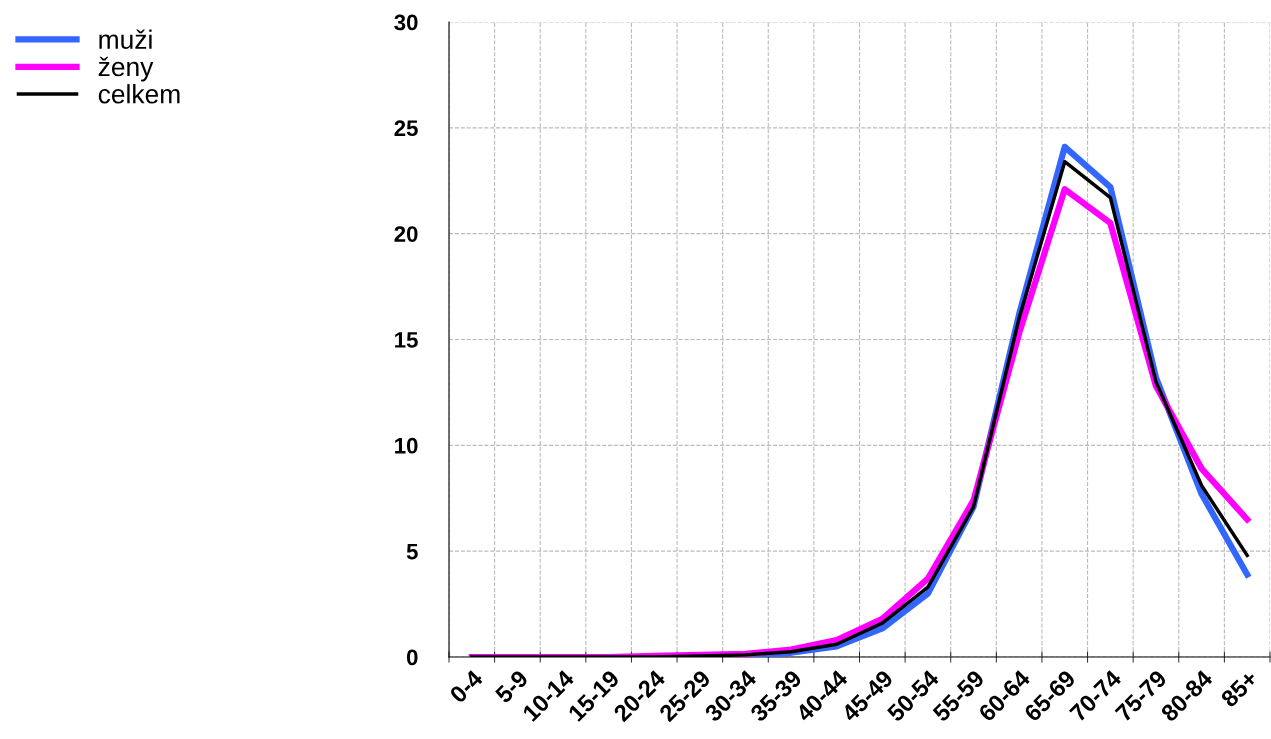  Describe the element at coordinates (466, 686) in the screenshot. I see `x-tick-label: 0-4` at that location.